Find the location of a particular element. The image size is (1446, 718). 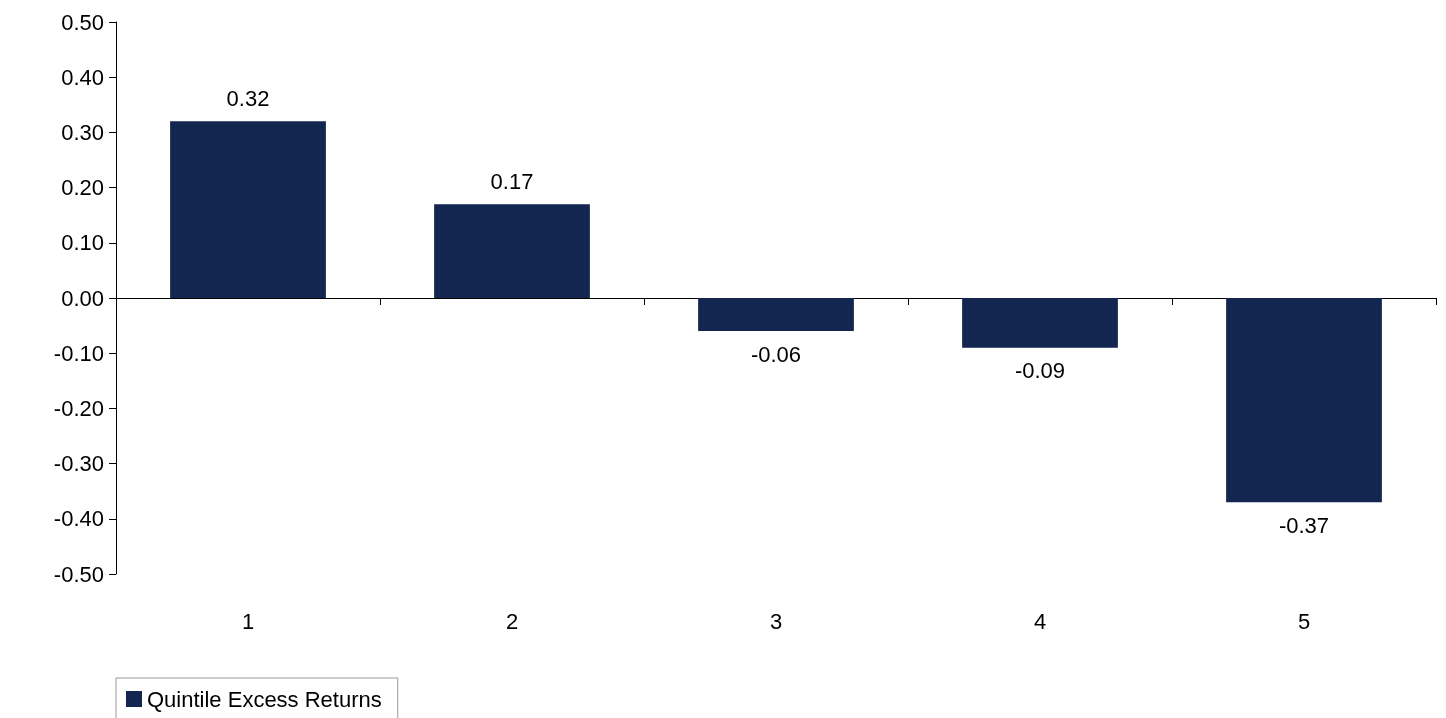

data-label: 0.32 is located at coordinates (248, 98).